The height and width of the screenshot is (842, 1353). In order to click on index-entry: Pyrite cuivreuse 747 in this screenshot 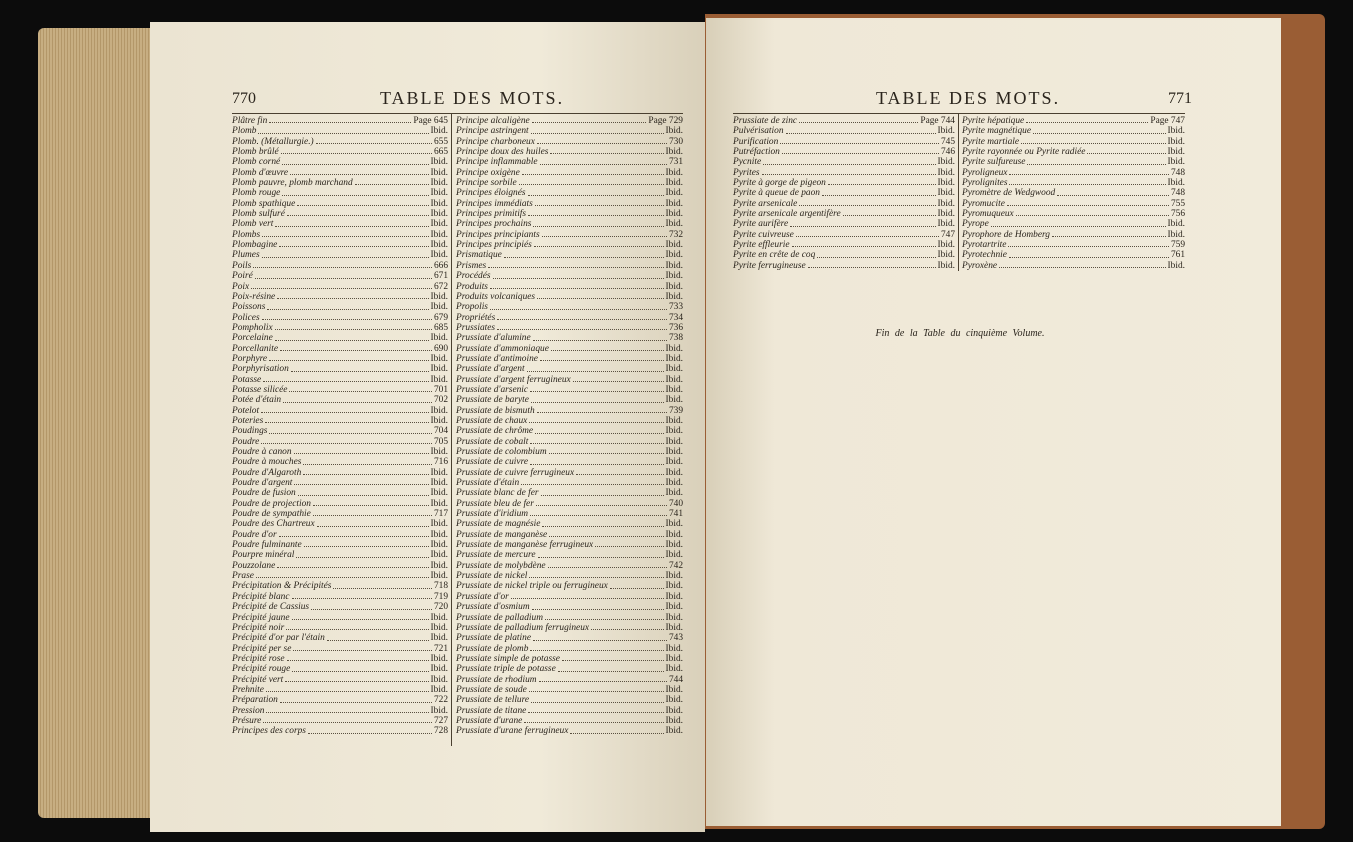, I will do `click(844, 235)`.